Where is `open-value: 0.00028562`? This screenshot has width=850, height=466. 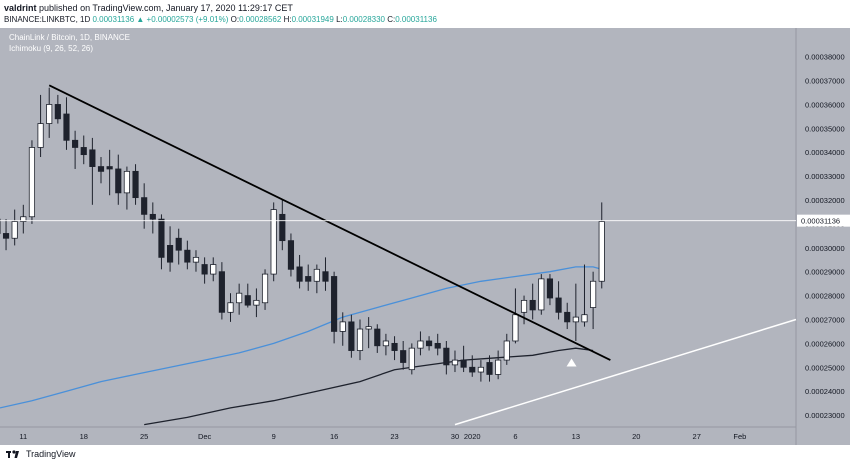 open-value: 0.00028562 is located at coordinates (260, 19).